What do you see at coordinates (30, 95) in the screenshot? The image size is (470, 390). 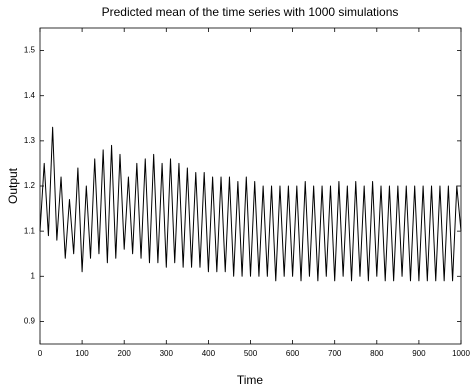 I see `y-tick-label: 1.4` at bounding box center [30, 95].